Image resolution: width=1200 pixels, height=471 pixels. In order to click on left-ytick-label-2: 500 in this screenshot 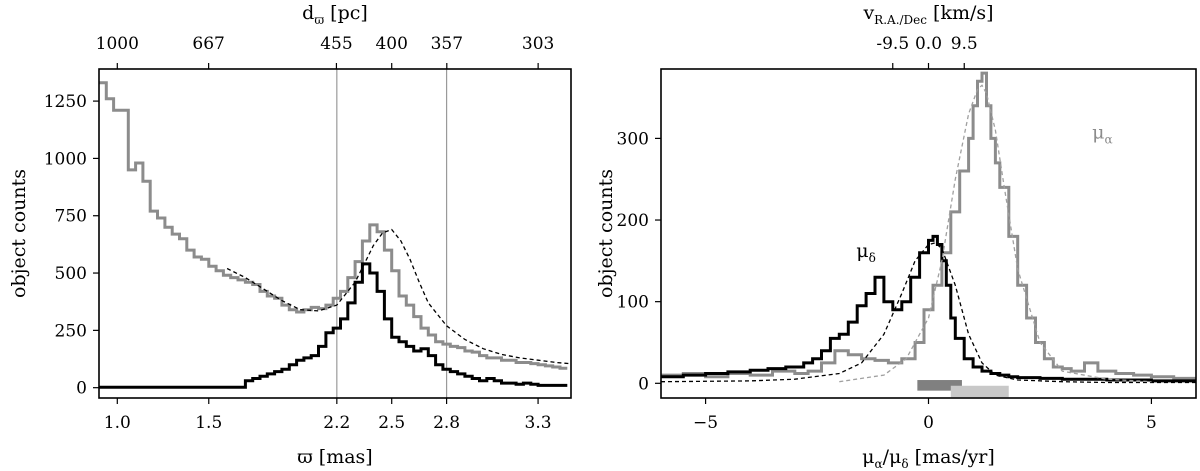, I will do `click(71, 274)`.